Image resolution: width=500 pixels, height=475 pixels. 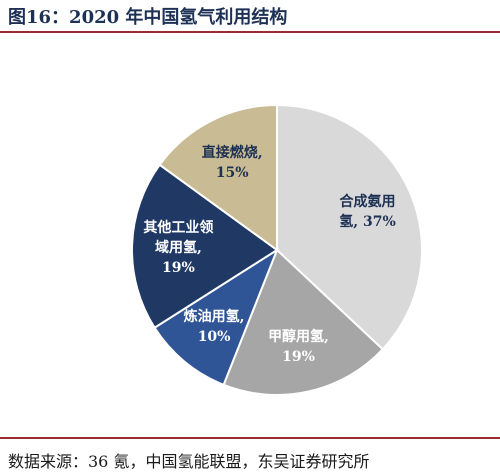 What do you see at coordinates (214, 337) in the screenshot?
I see `pie-label-line: 10%` at bounding box center [214, 337].